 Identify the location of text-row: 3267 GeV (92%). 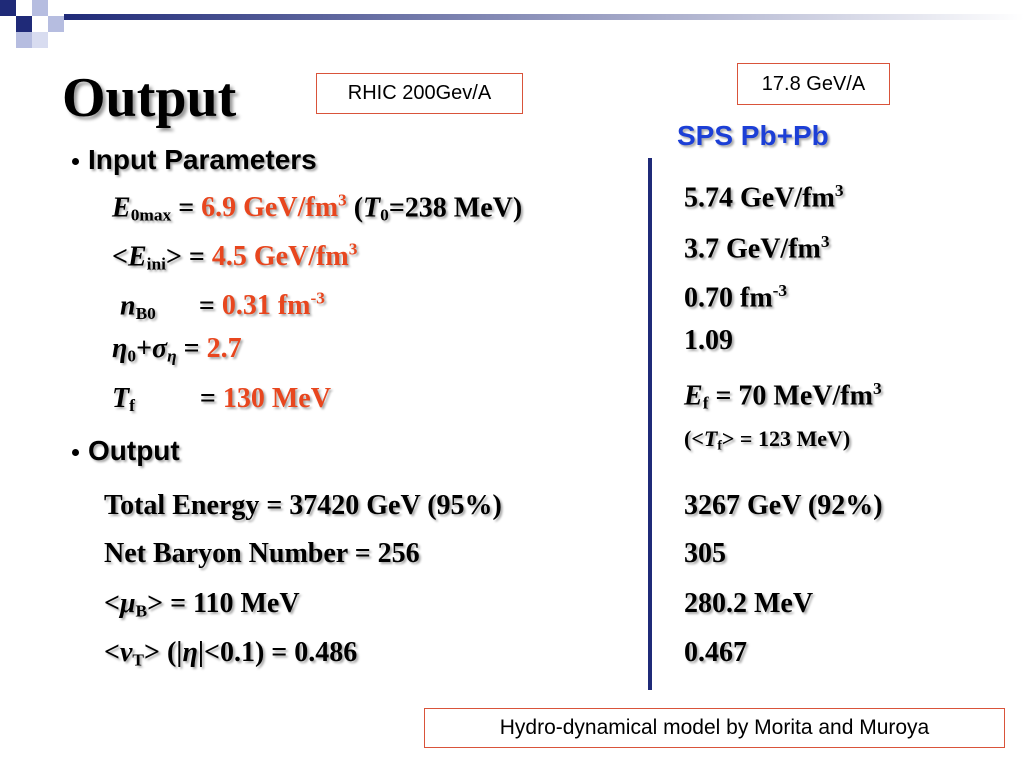
(783, 506).